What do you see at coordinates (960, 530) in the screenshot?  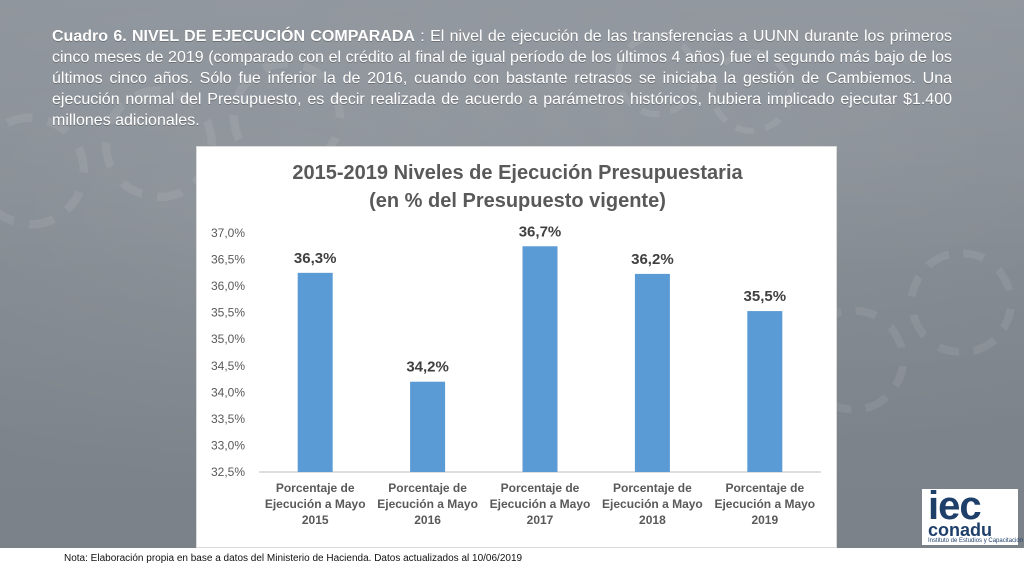 I see `logo-conadu: conadu` at bounding box center [960, 530].